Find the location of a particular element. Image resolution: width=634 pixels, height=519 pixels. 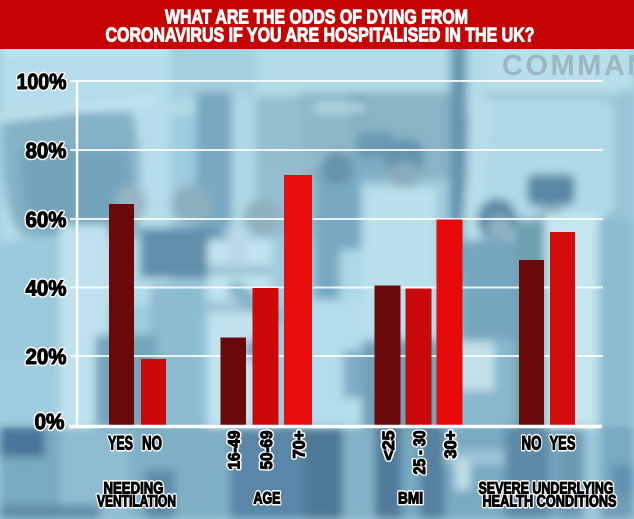

svg-text: COMMAN is located at coordinates (568, 66).